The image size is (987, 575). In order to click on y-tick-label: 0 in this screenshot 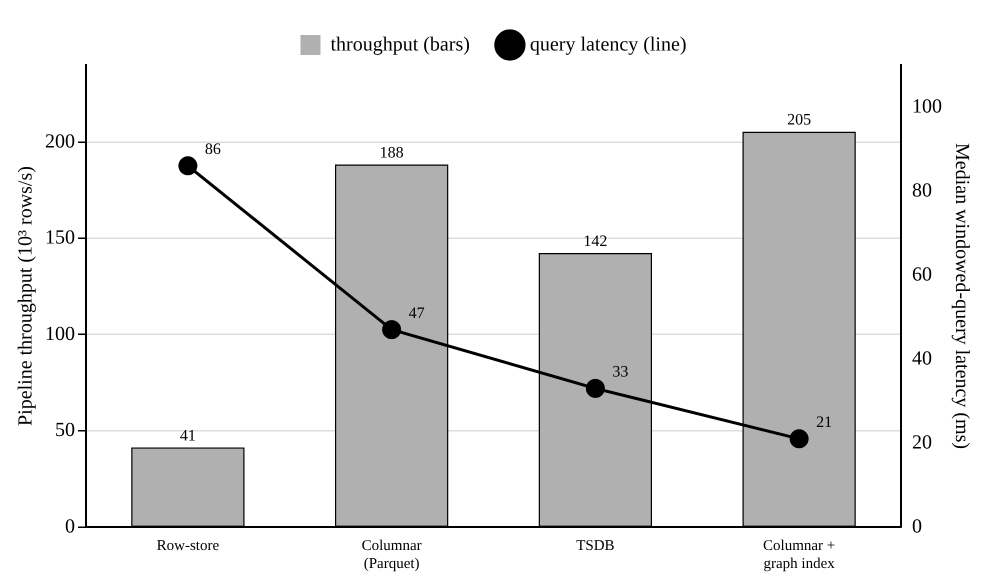, I will do `click(70, 526)`.